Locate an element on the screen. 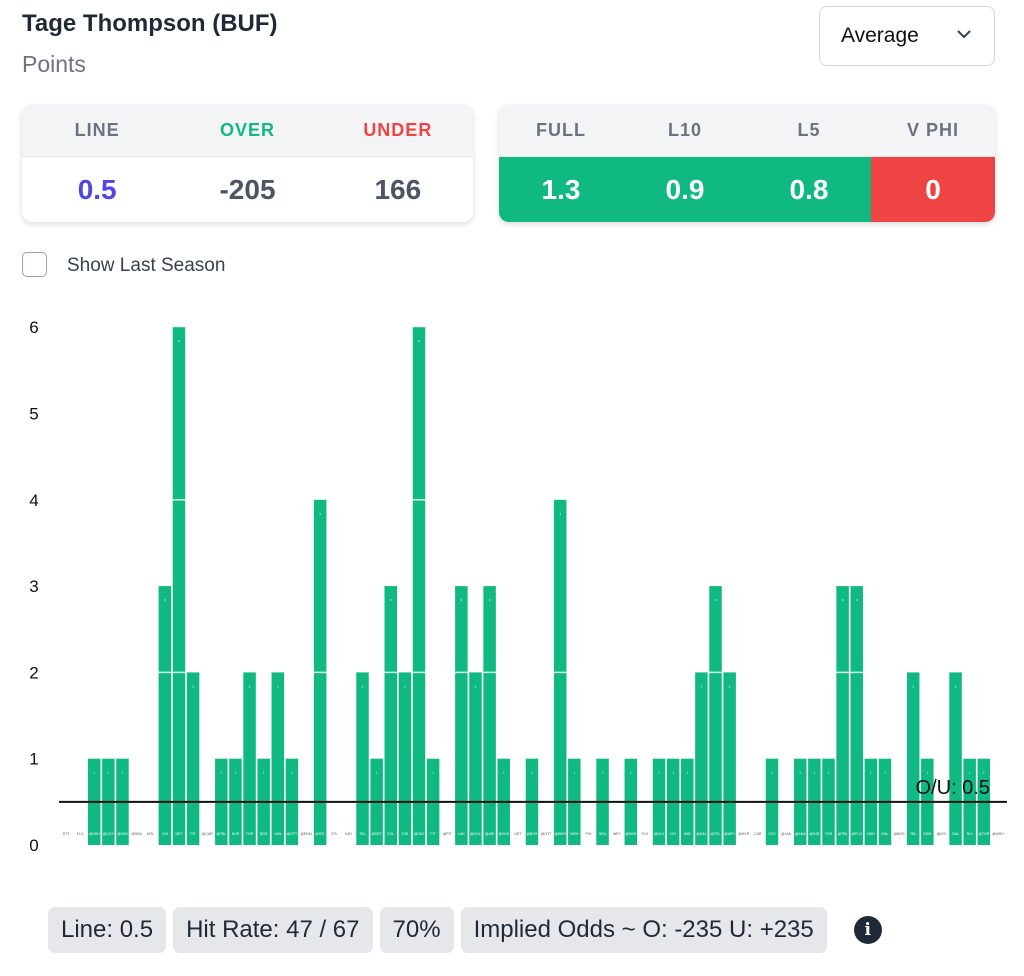  avg_card-header: L5 is located at coordinates (809, 130).